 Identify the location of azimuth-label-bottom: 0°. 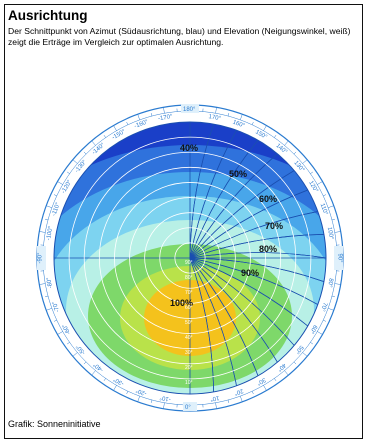
(188, 408).